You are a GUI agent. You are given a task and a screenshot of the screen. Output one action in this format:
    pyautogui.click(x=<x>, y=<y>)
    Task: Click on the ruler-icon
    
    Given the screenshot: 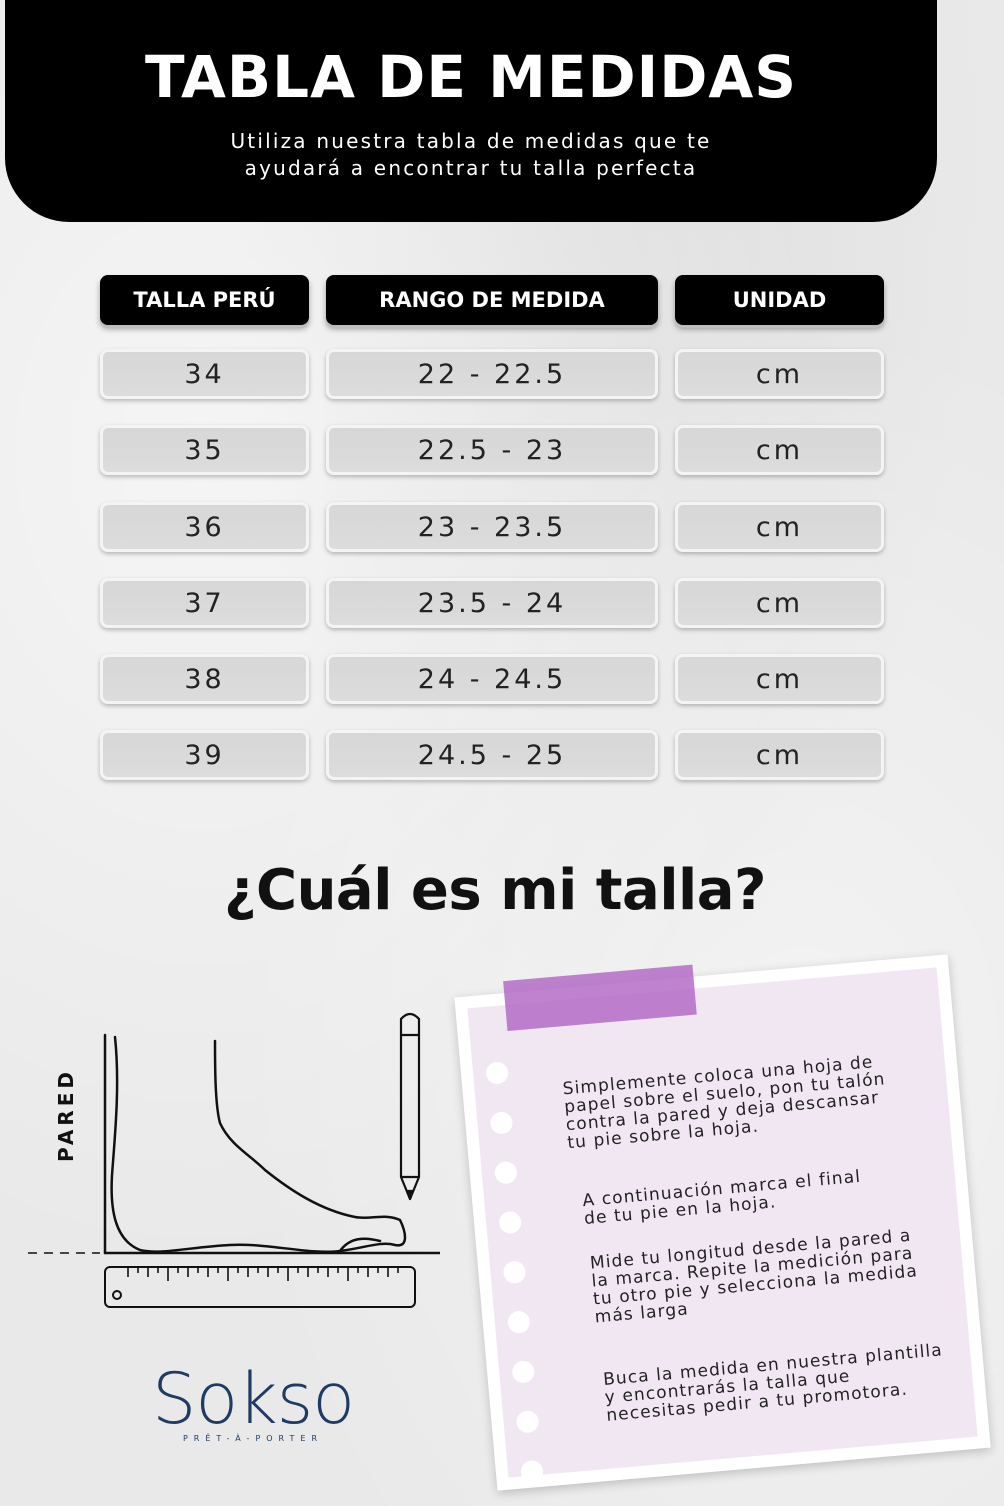 What is the action you would take?
    pyautogui.click(x=260, y=1287)
    